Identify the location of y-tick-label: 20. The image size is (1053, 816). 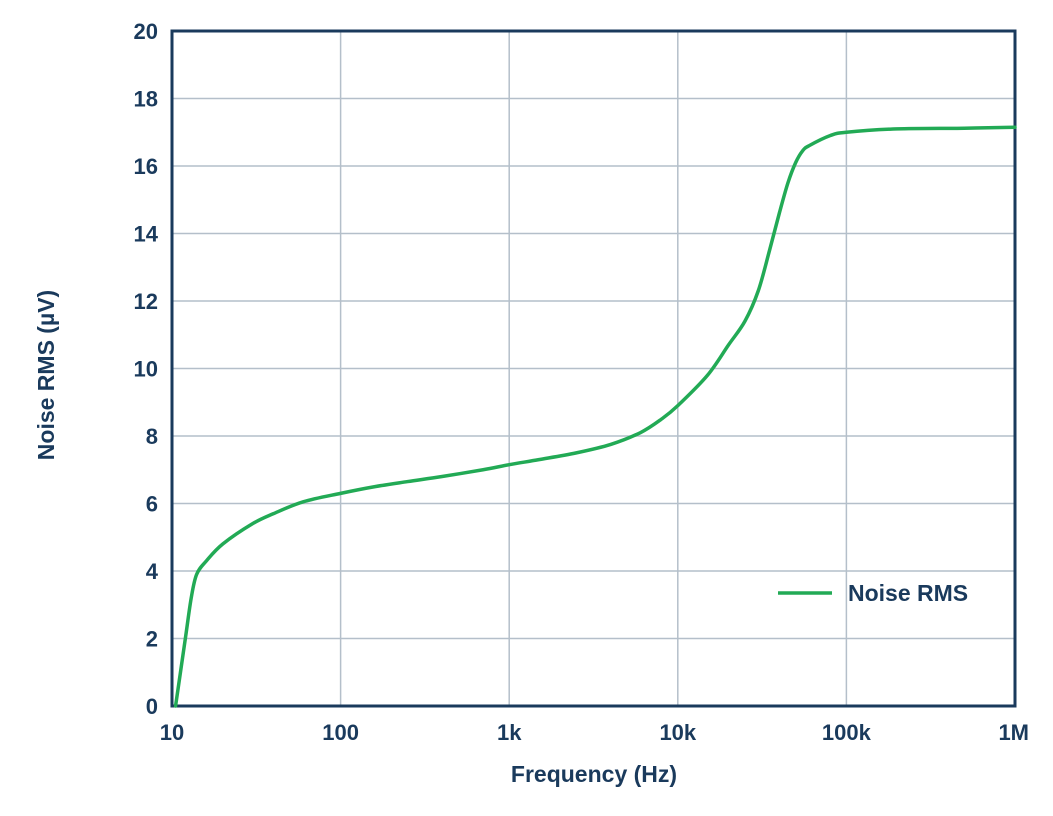
(146, 31).